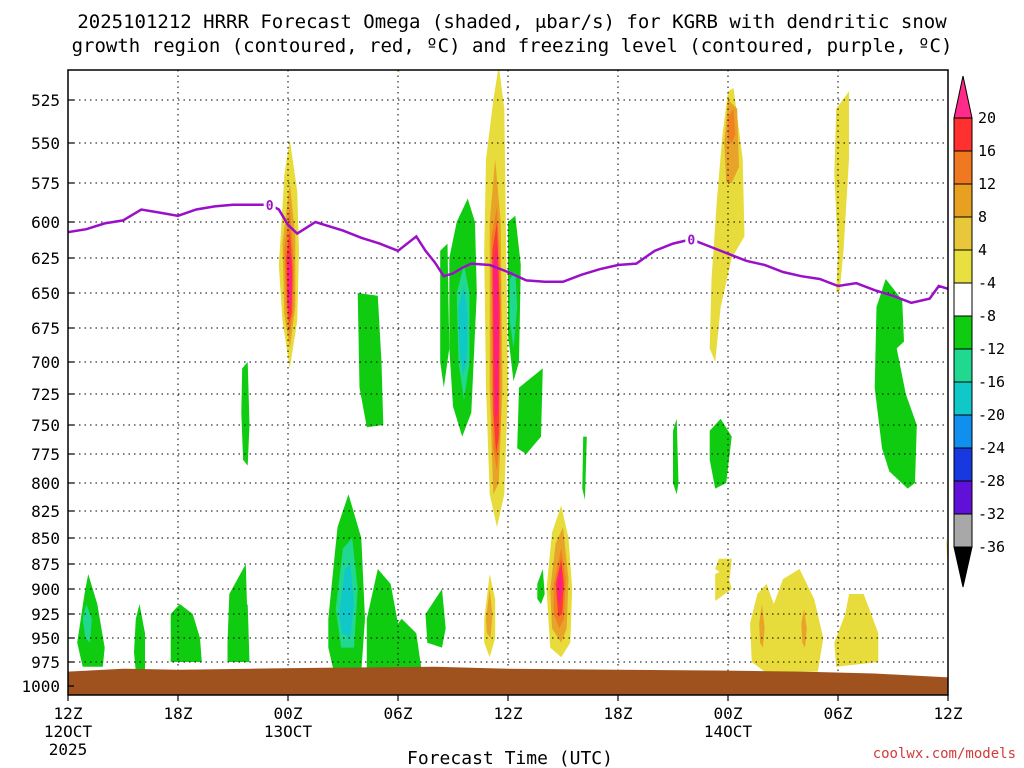 This screenshot has height=768, width=1024. I want to click on x-tick-label-18: 06Z, so click(398, 713).